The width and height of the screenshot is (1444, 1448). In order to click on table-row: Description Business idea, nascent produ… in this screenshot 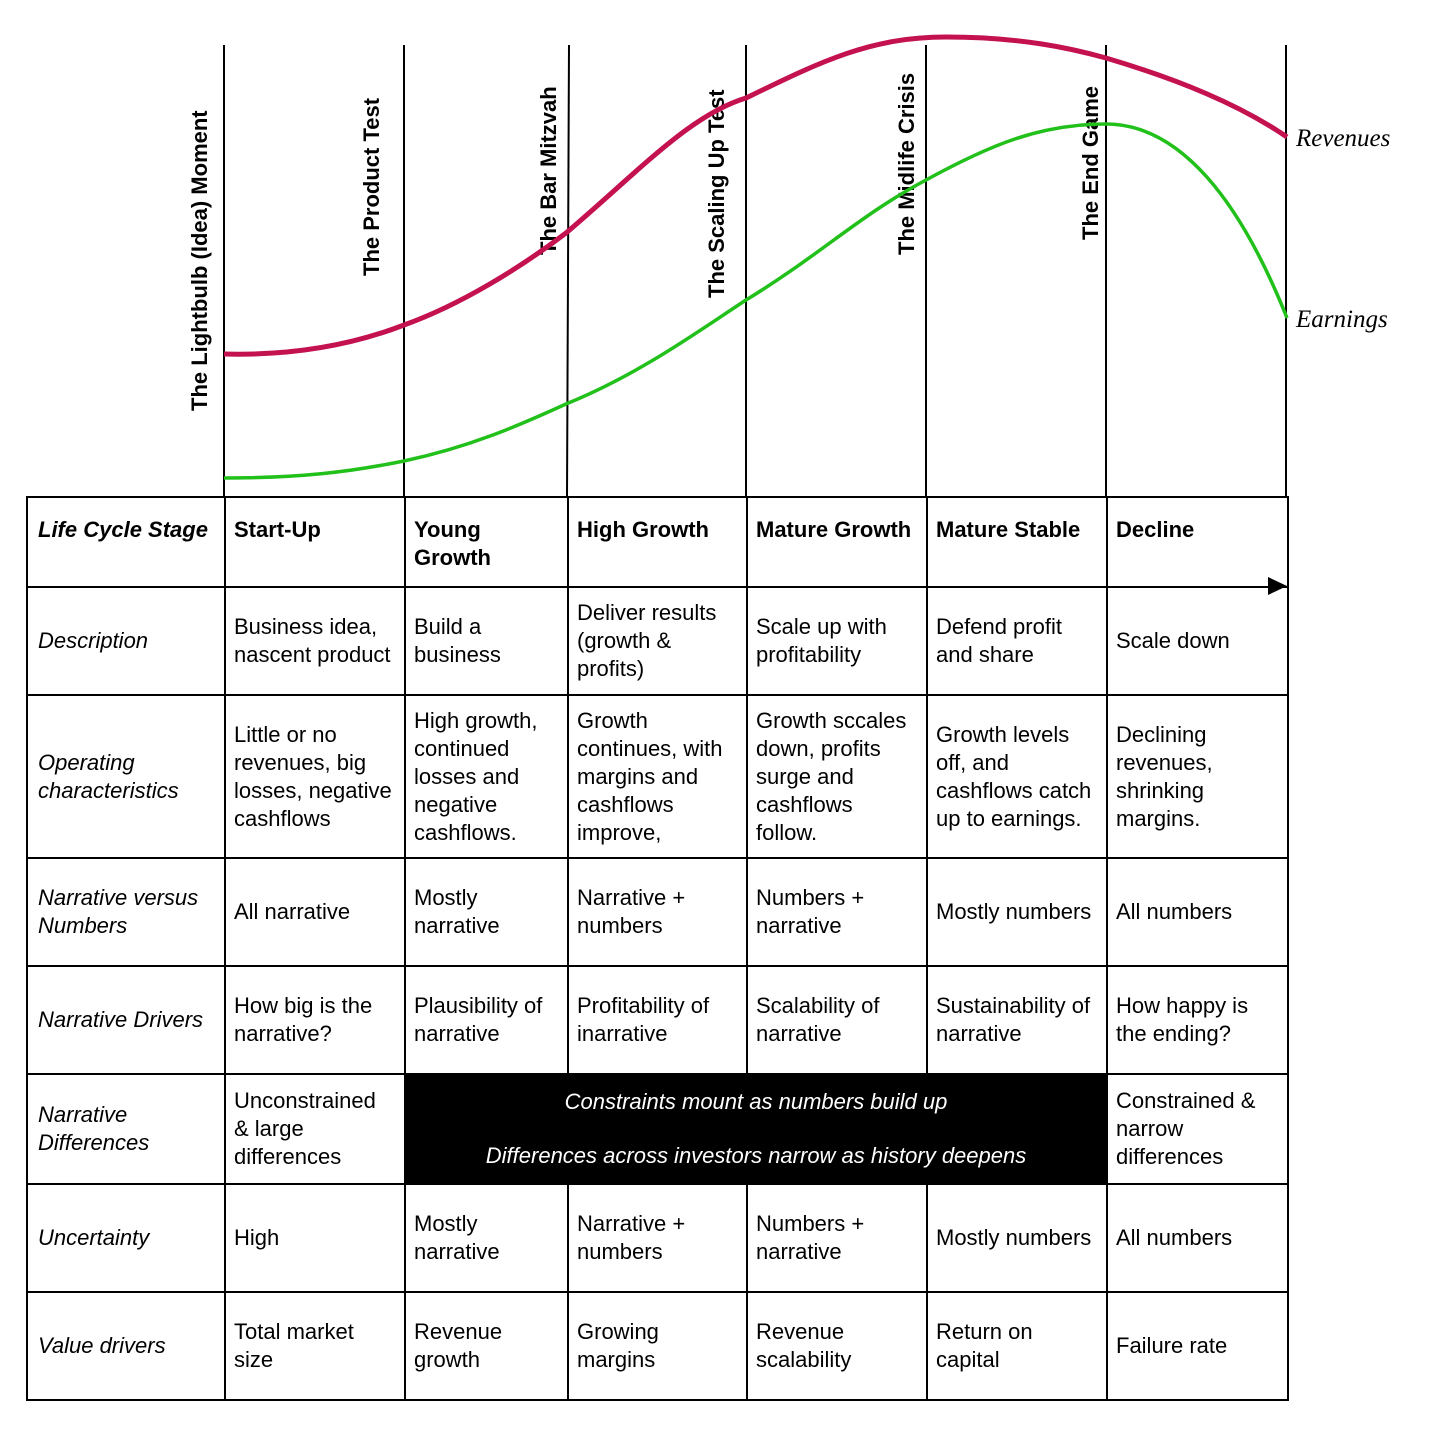, I will do `click(657, 641)`.